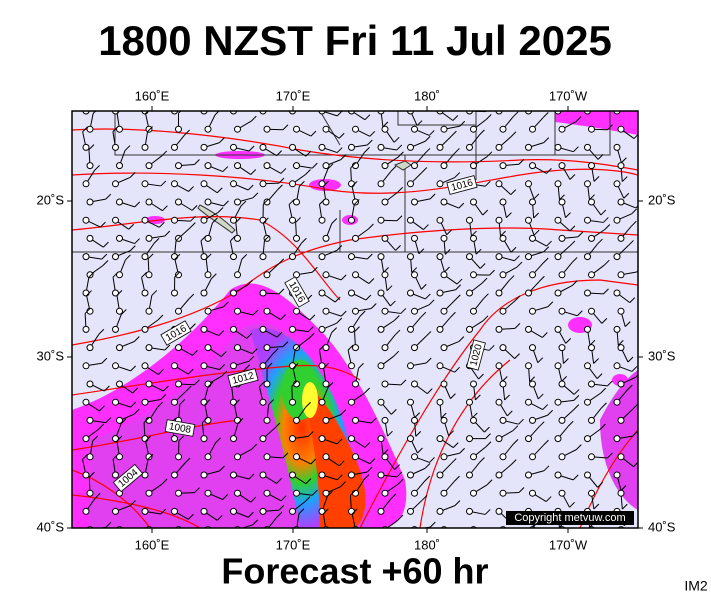 The width and height of the screenshot is (711, 600). Describe the element at coordinates (476, 355) in the screenshot. I see `isobar-label-group: 1020` at that location.